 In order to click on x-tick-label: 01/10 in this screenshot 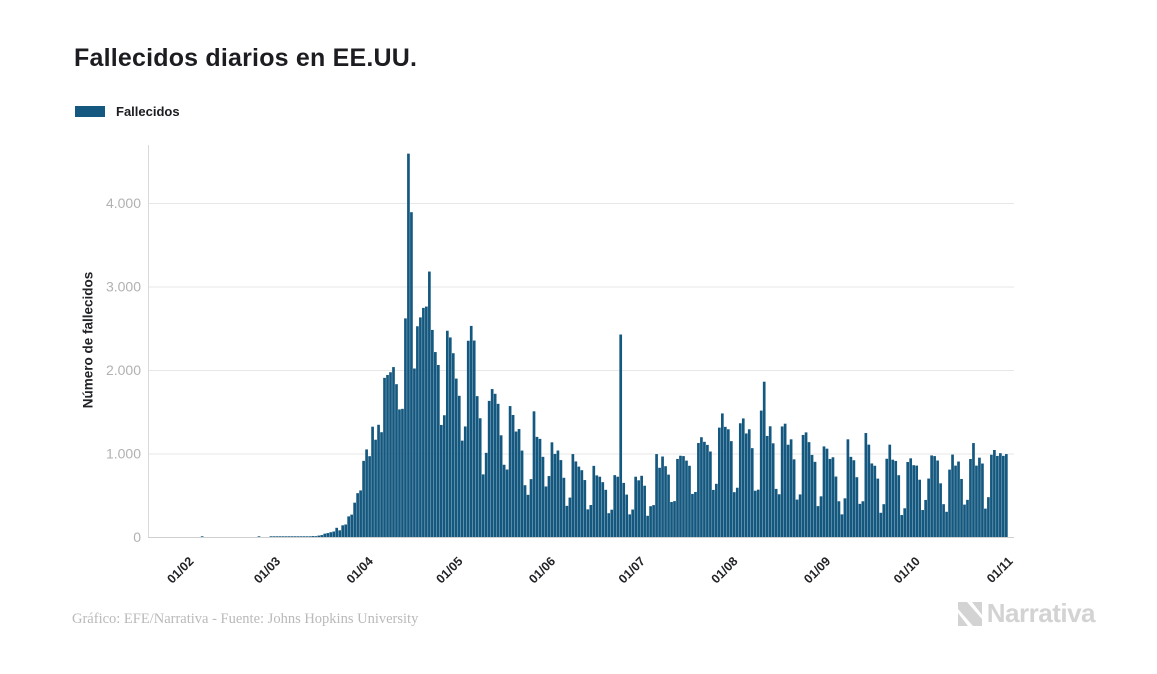, I will do `click(907, 570)`.